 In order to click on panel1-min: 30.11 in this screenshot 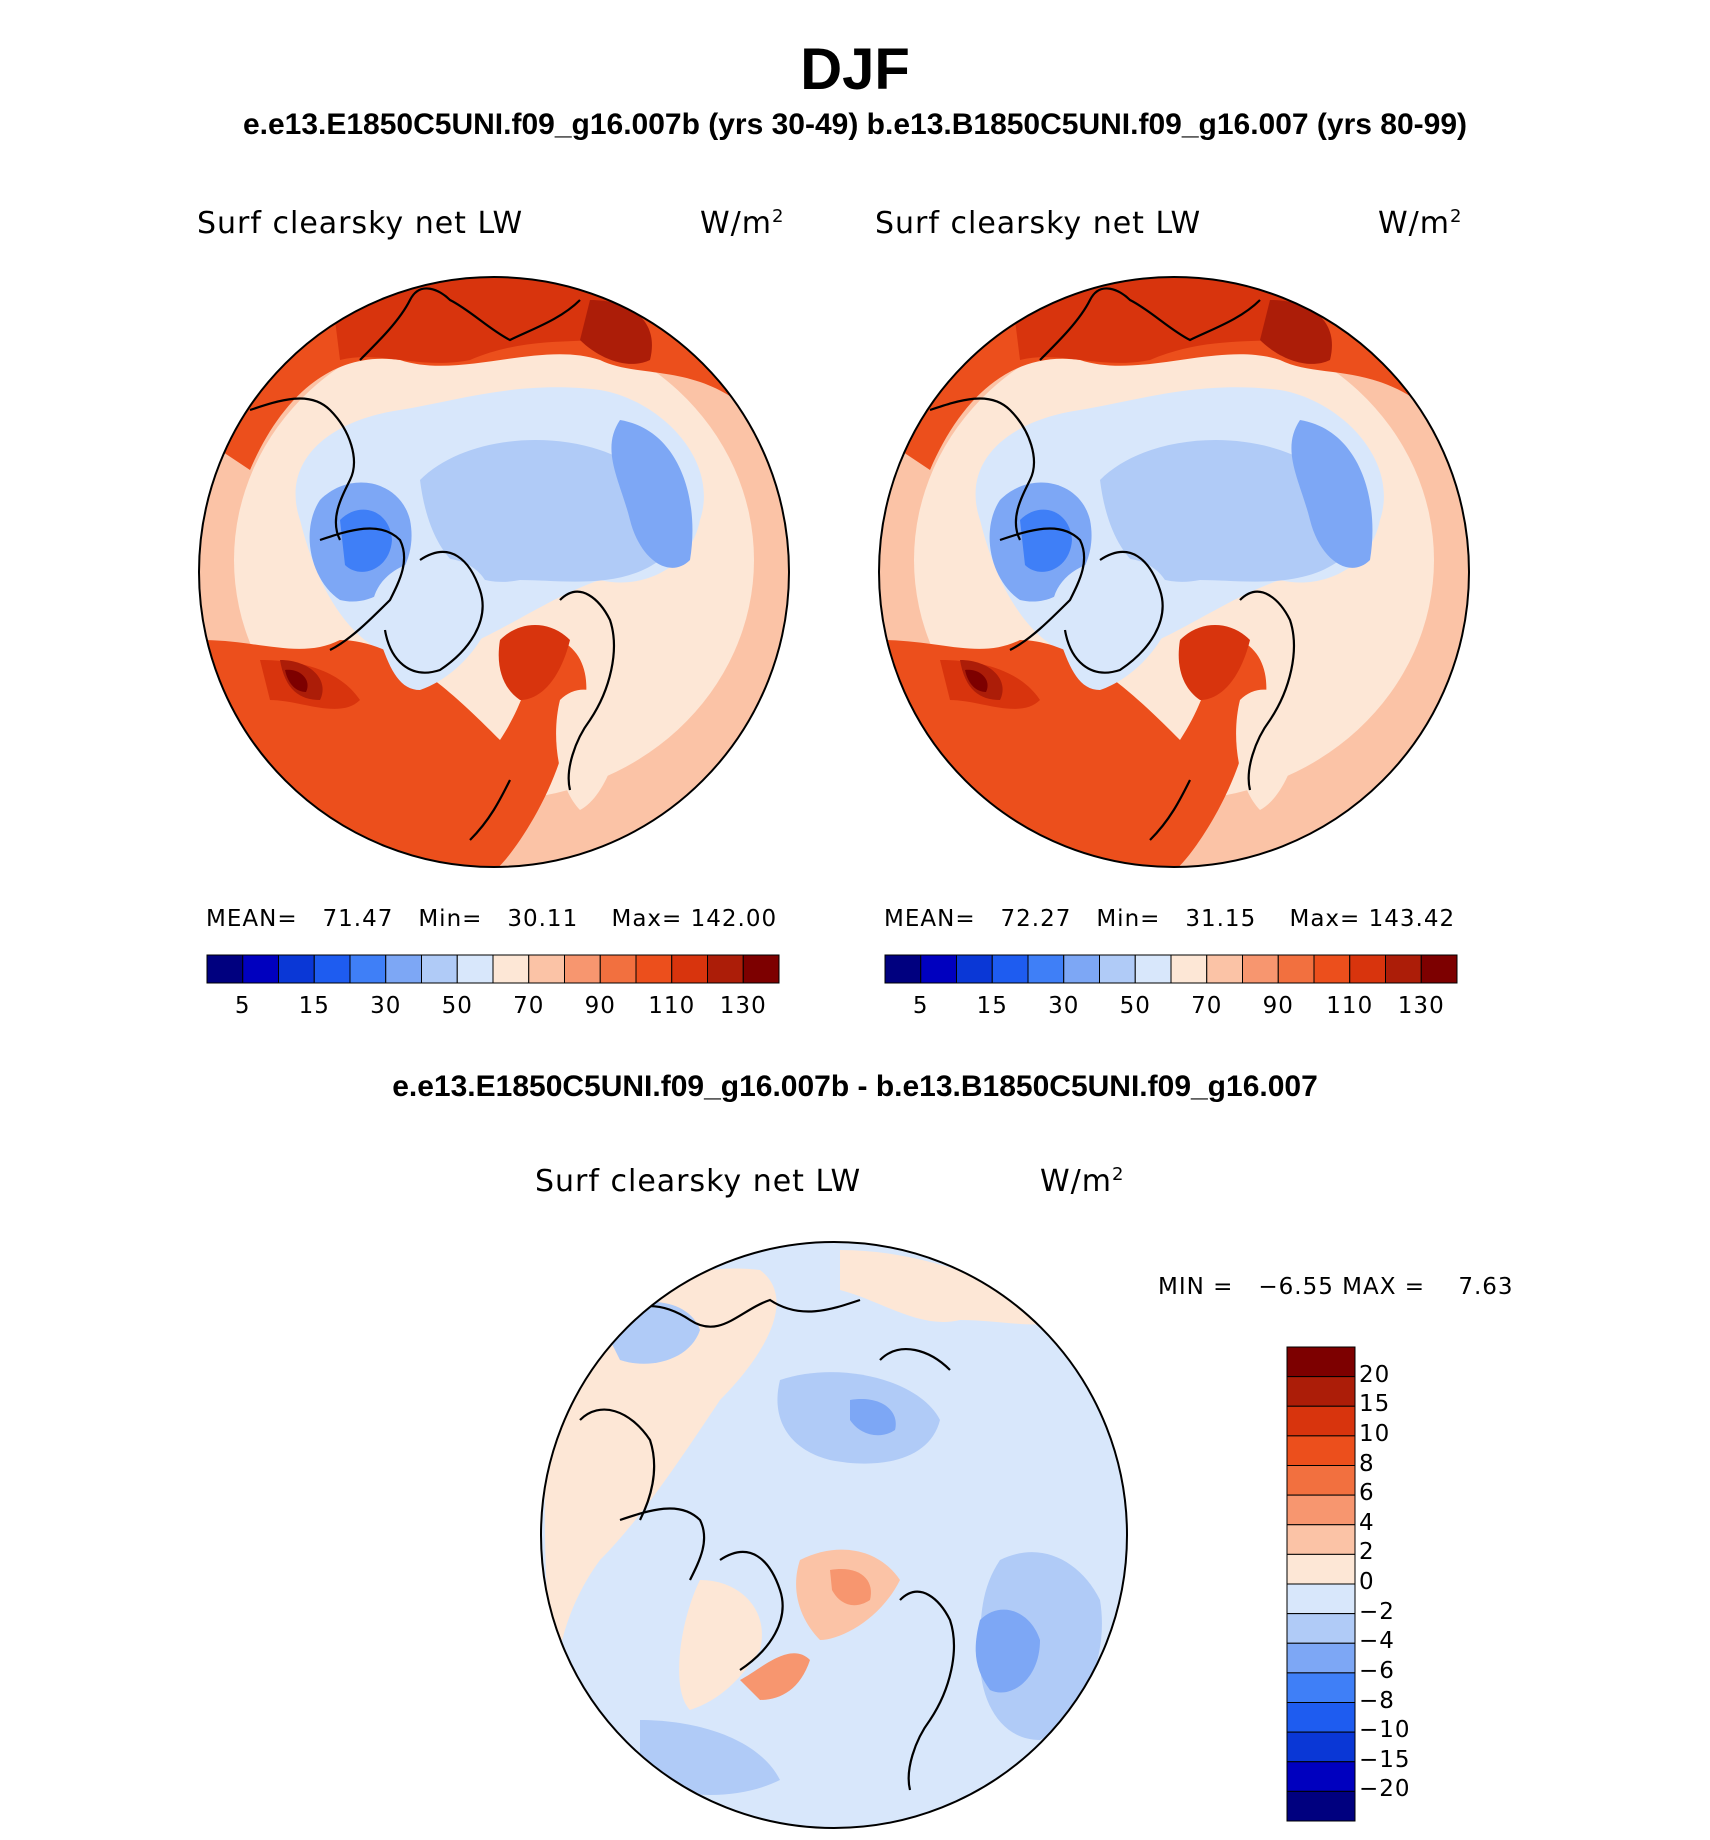, I will do `click(543, 919)`.